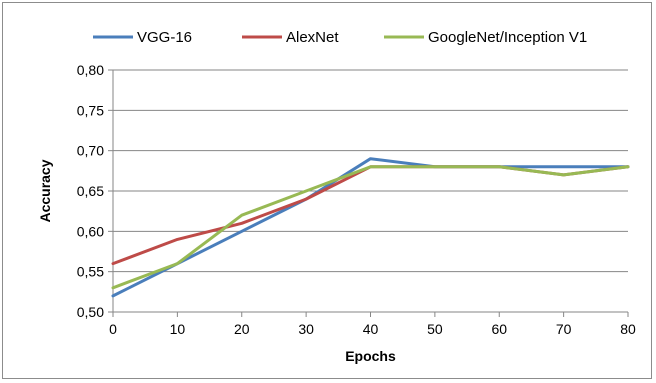  What do you see at coordinates (178, 329) in the screenshot?
I see `x-tick-label: 10` at bounding box center [178, 329].